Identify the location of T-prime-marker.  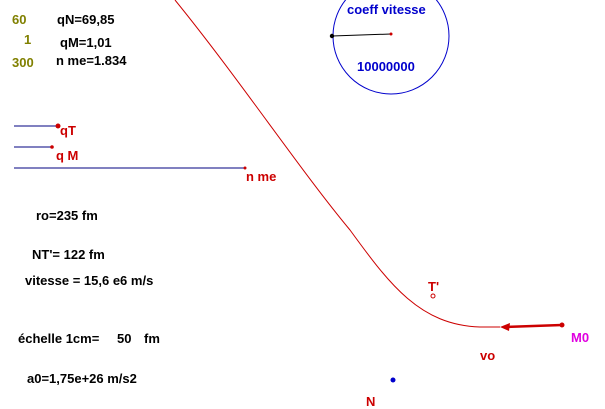
(433, 296).